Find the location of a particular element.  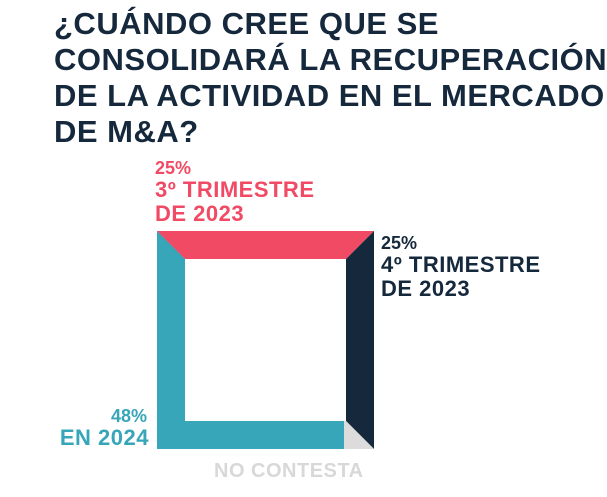

bevel-top-left is located at coordinates (171, 245).